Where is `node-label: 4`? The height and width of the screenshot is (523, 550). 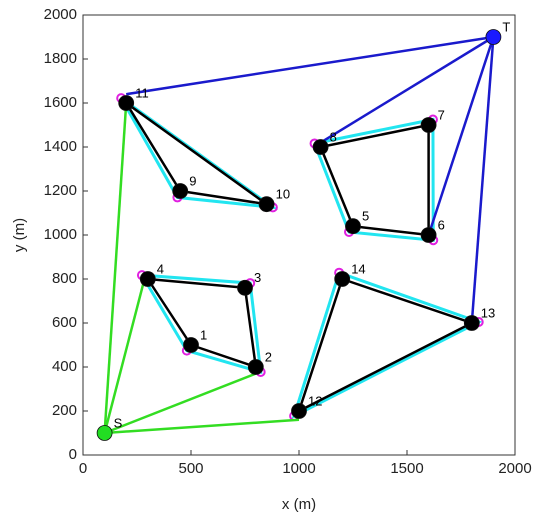 node-label: 4 is located at coordinates (160, 268).